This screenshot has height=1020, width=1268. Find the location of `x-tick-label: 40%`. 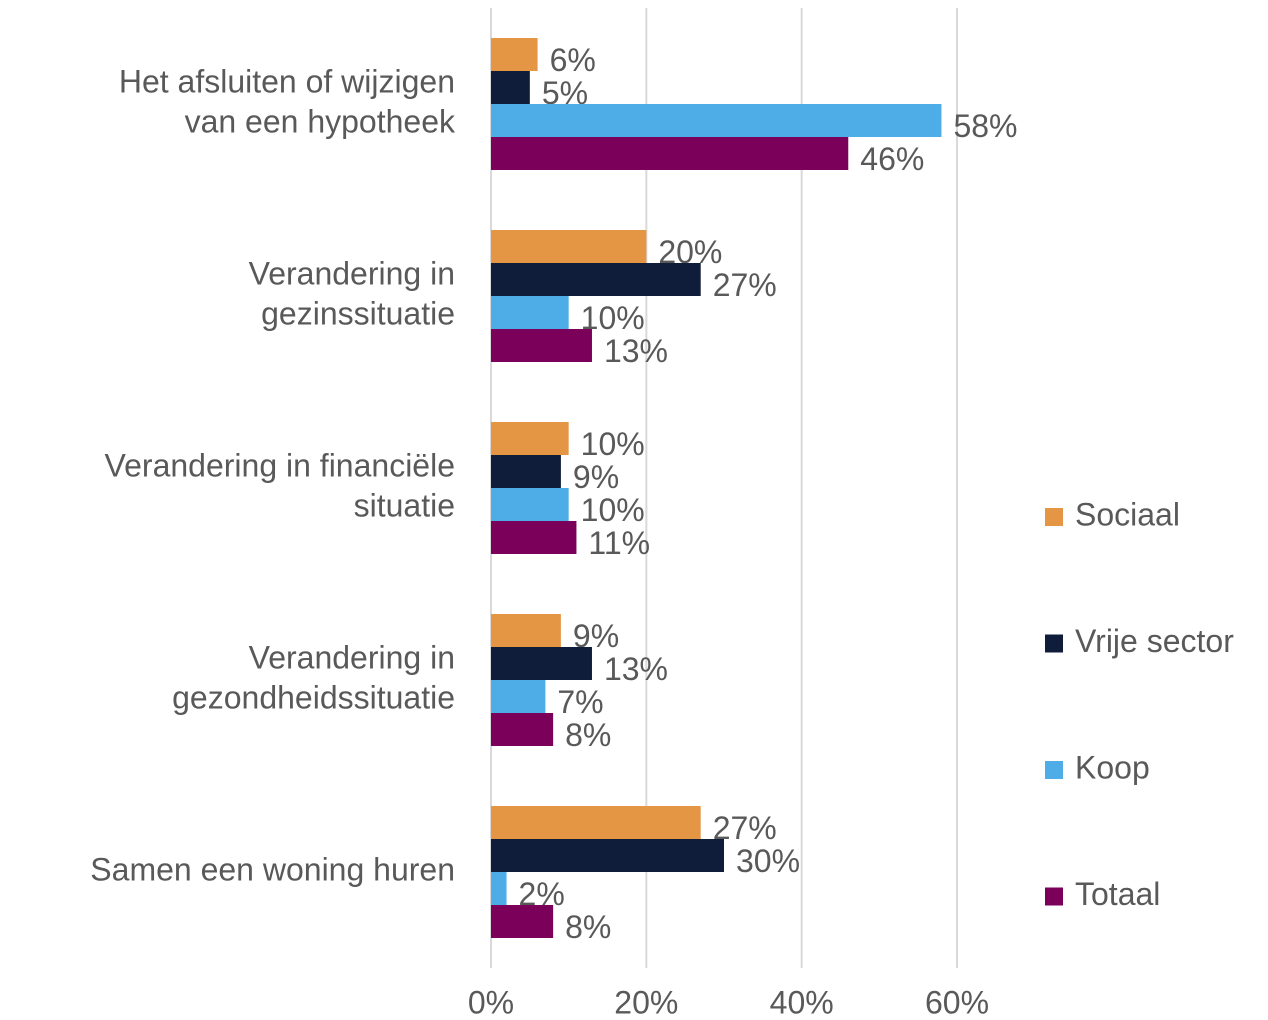

x-tick-label: 40% is located at coordinates (802, 1002).